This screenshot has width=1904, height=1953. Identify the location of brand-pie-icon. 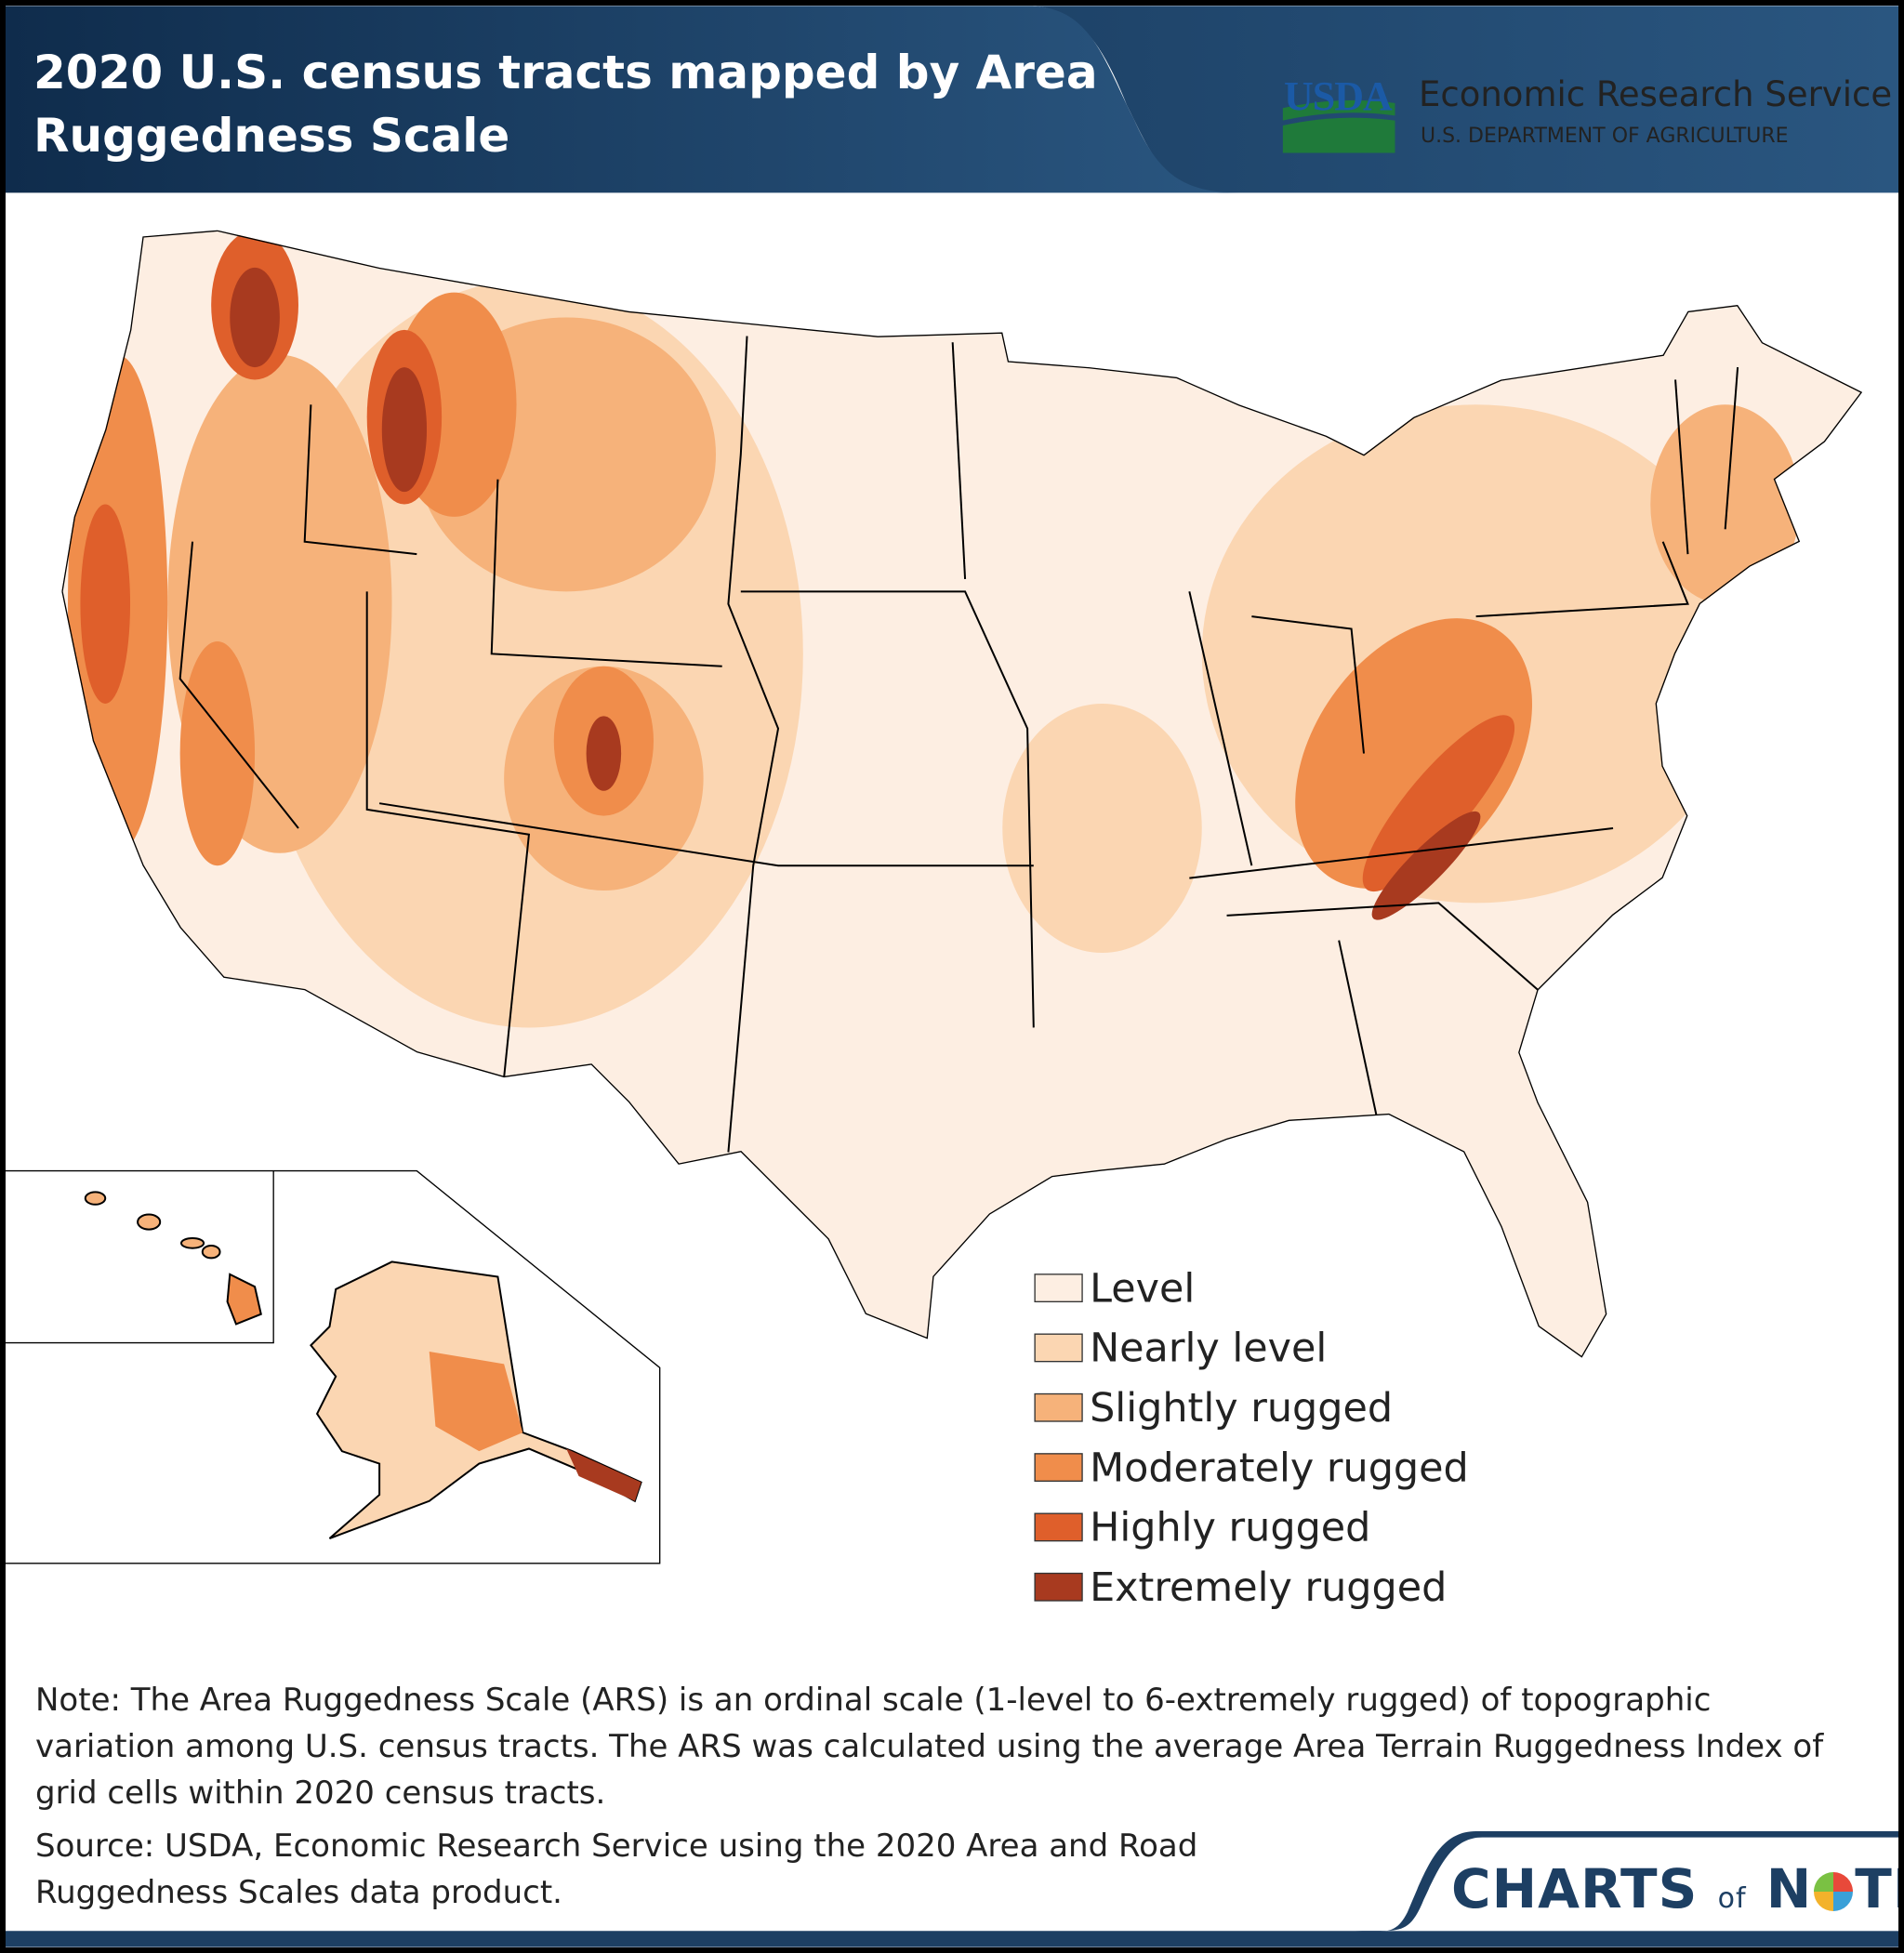
(1834, 1891).